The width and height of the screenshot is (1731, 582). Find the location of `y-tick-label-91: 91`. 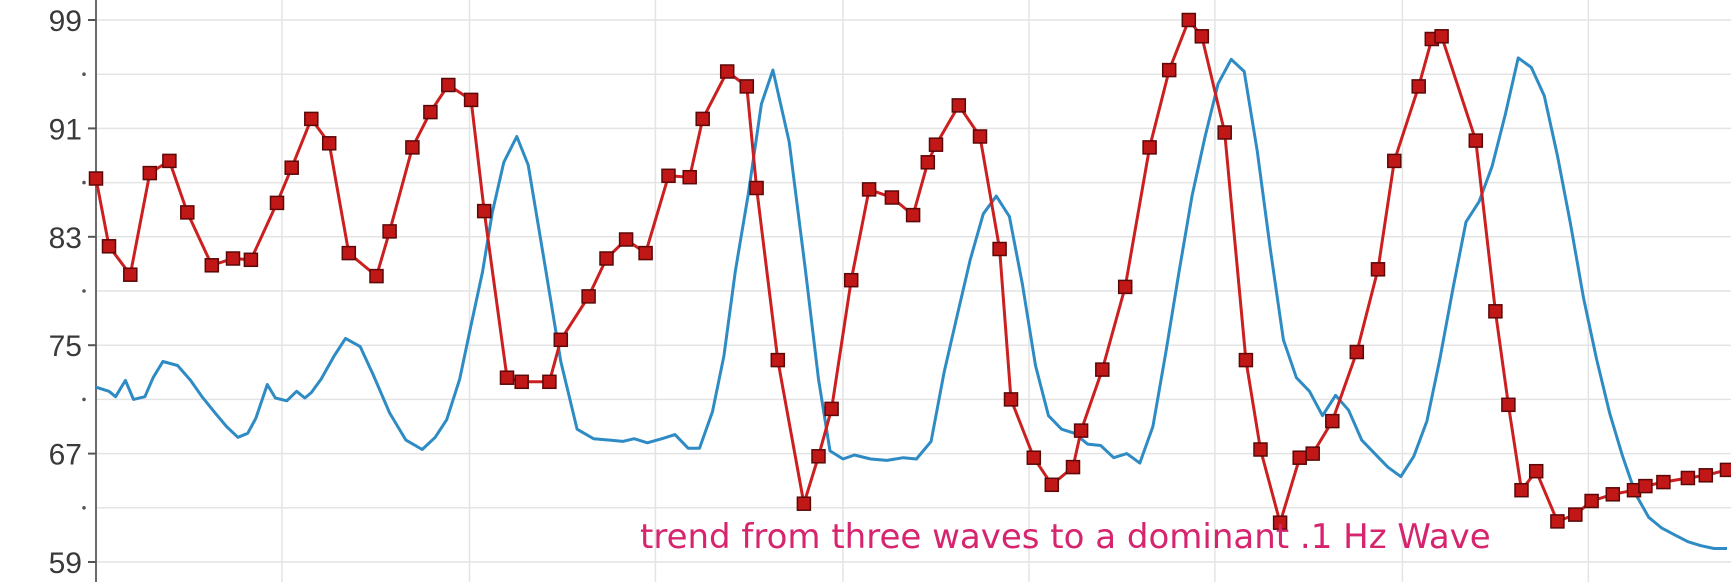

y-tick-label-91: 91 is located at coordinates (65, 129).